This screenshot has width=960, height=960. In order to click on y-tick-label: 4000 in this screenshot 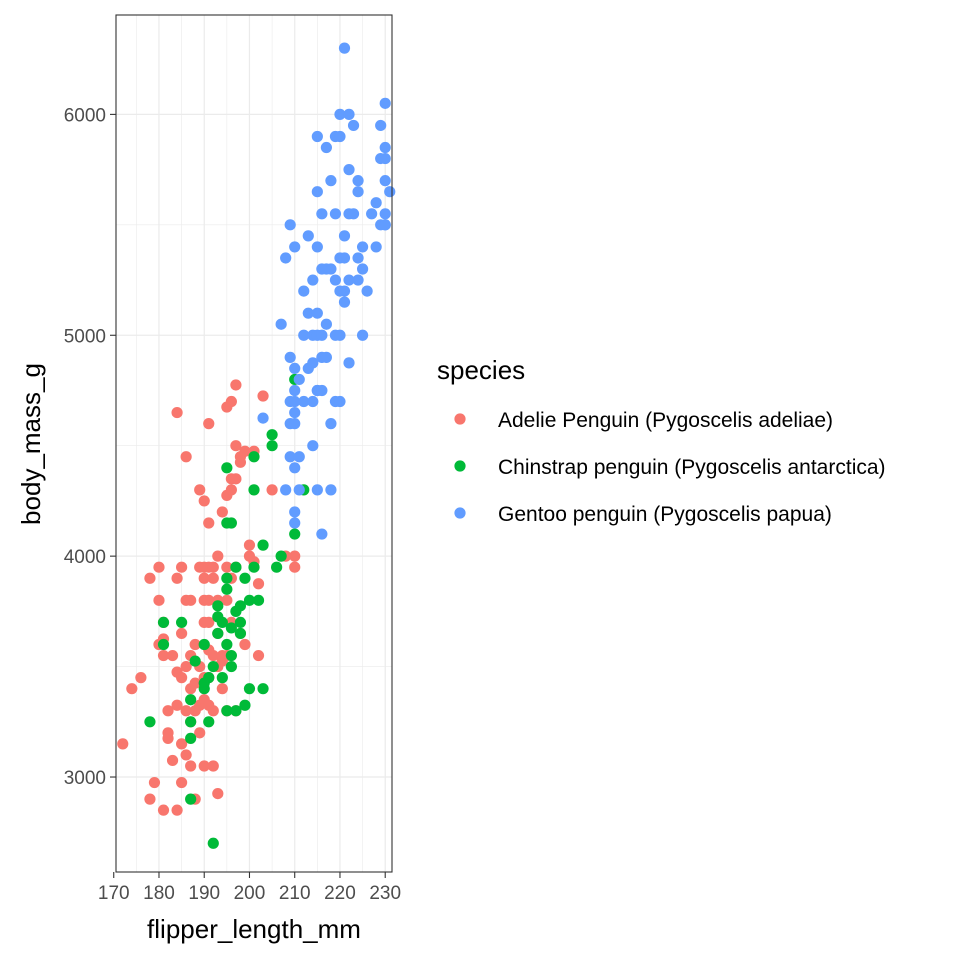, I will do `click(85, 557)`.